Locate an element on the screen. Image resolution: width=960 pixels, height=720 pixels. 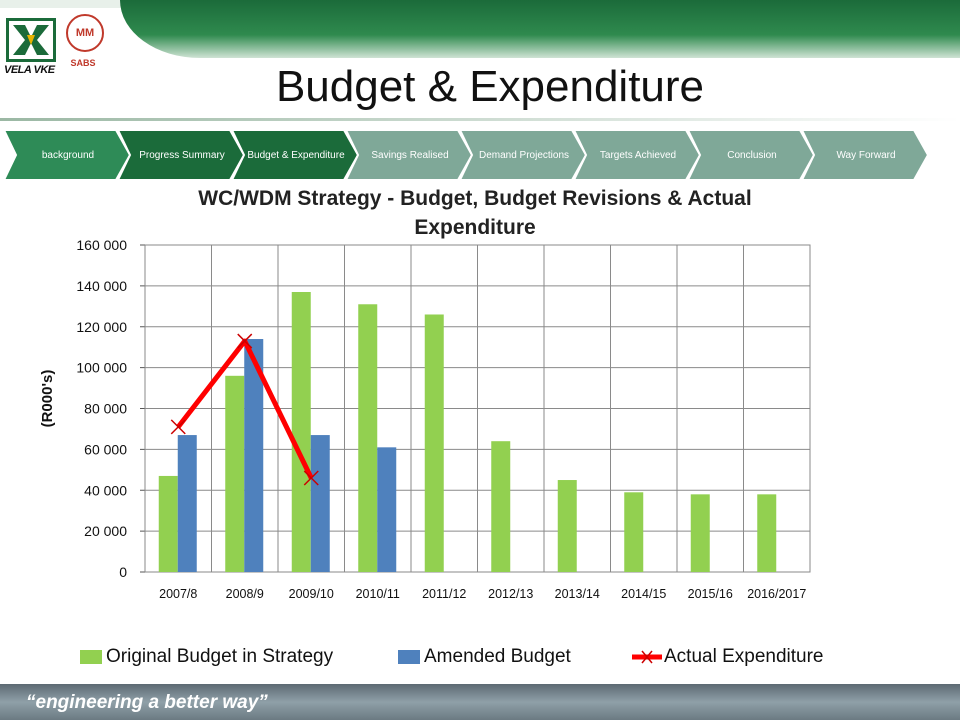
legend-swatch-original is located at coordinates (91, 657).